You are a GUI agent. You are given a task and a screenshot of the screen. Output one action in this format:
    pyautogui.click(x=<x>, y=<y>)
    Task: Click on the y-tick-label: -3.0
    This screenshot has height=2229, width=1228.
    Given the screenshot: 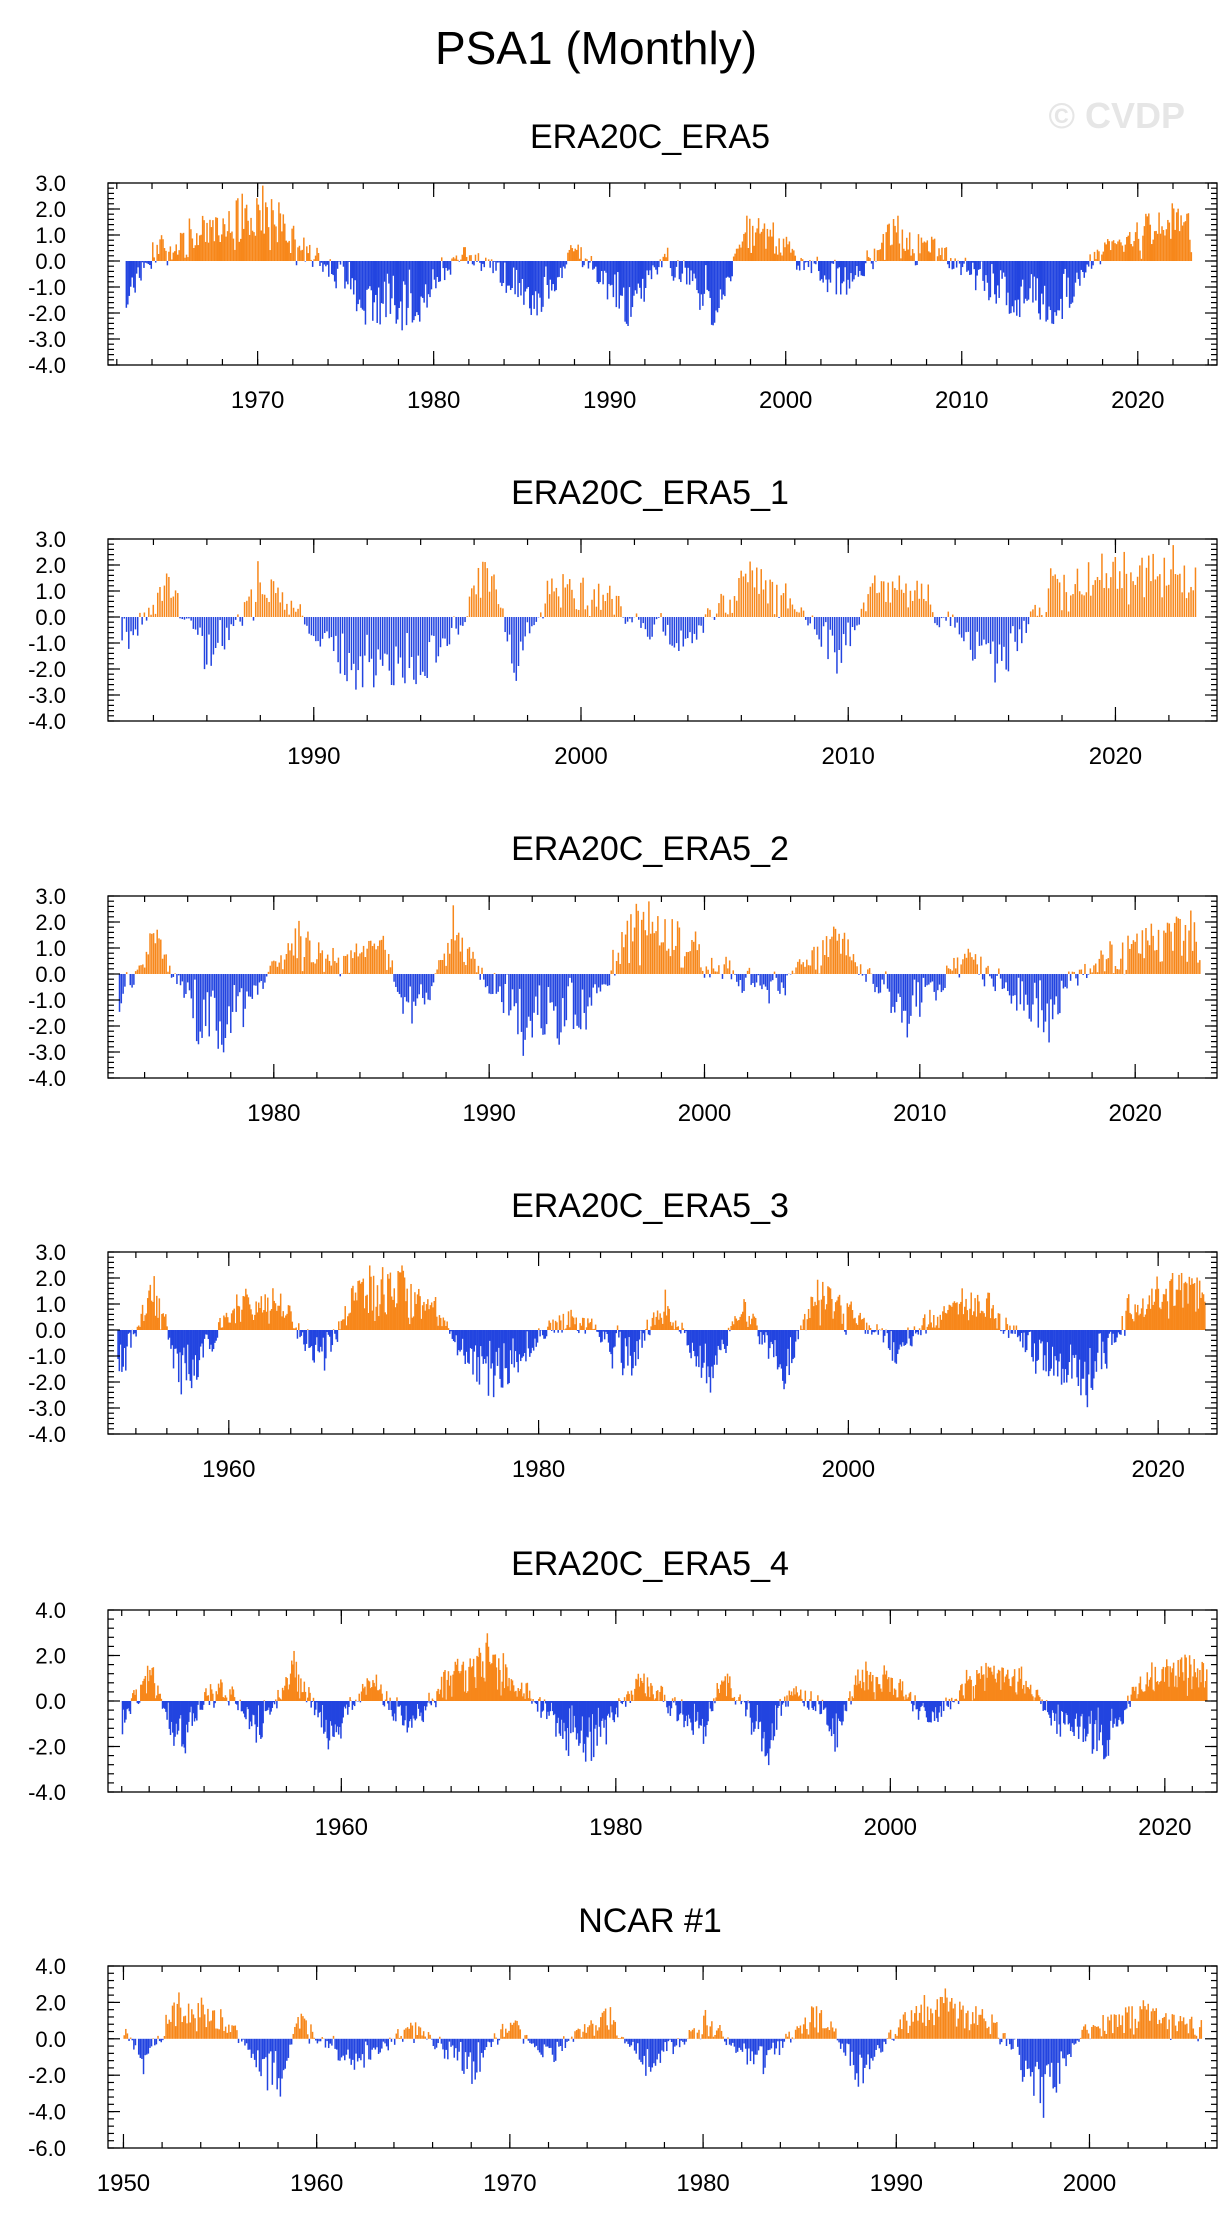 What is the action you would take?
    pyautogui.click(x=47, y=339)
    